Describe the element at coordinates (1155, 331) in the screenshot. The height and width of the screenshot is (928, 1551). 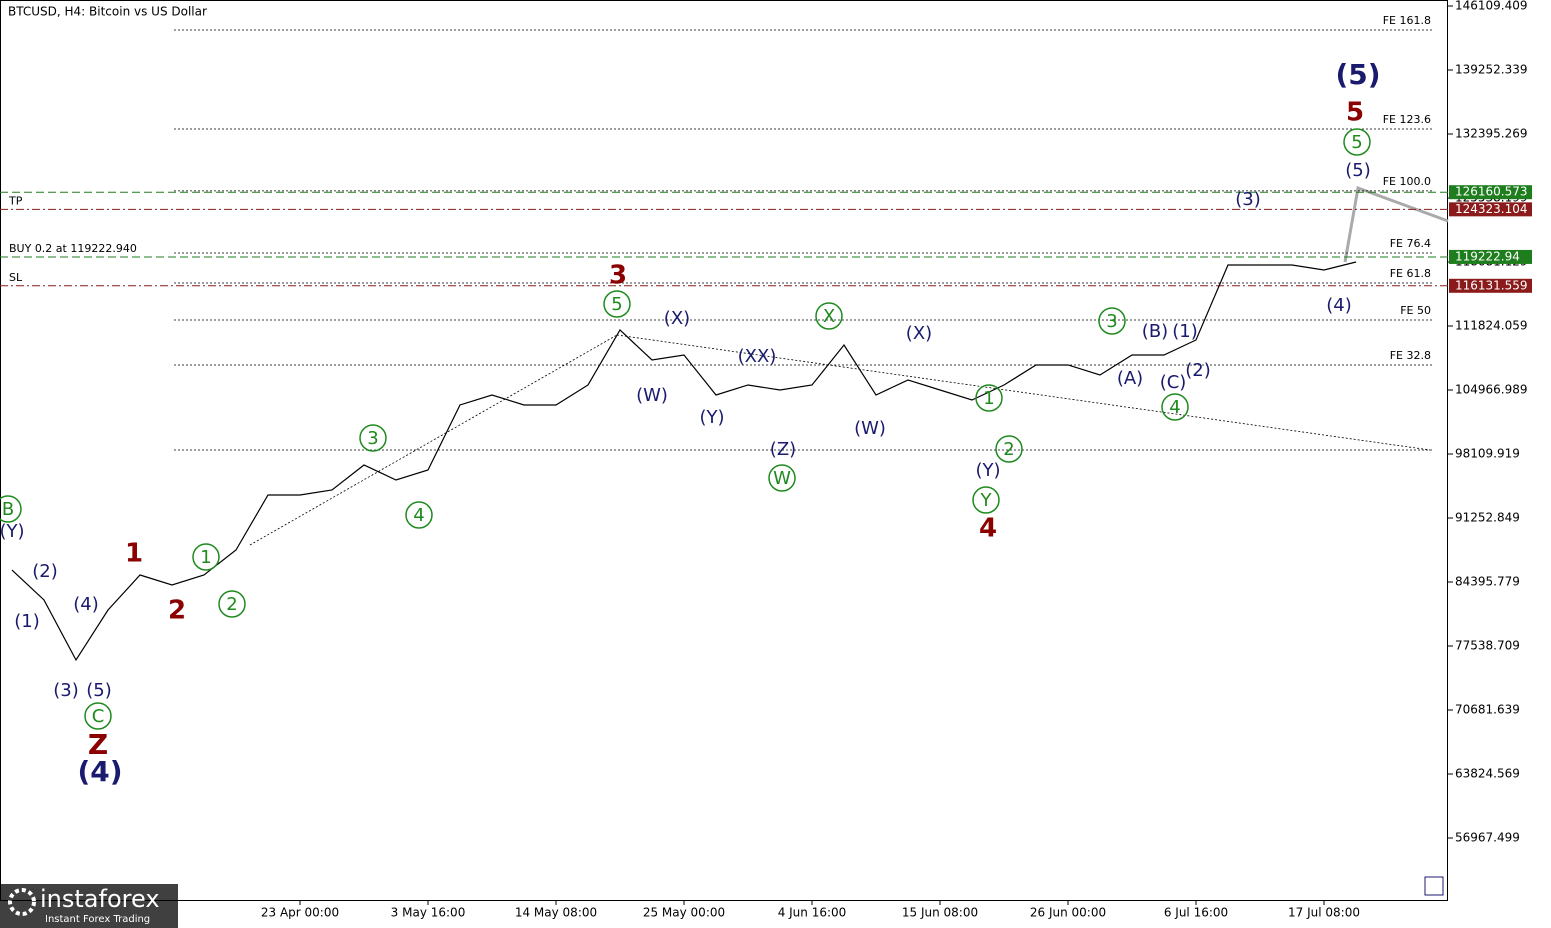
I see `wave-label: (B)` at that location.